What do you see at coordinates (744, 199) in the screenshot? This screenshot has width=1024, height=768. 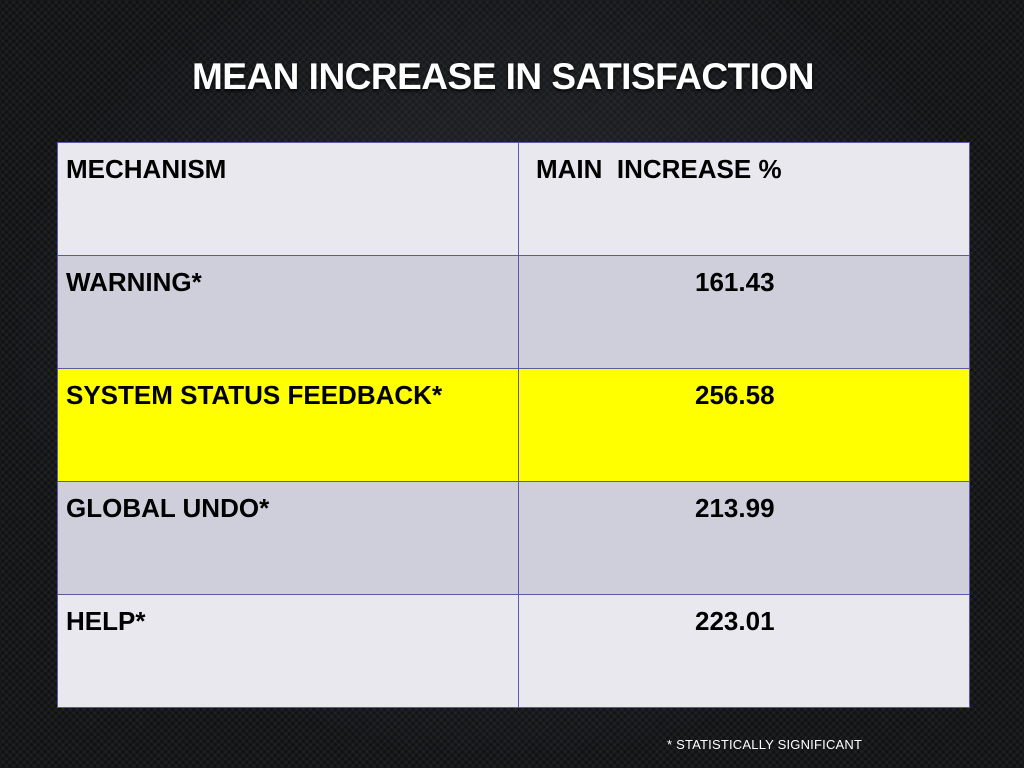 I see `header-main-increase: MAIN INCREASE %` at bounding box center [744, 199].